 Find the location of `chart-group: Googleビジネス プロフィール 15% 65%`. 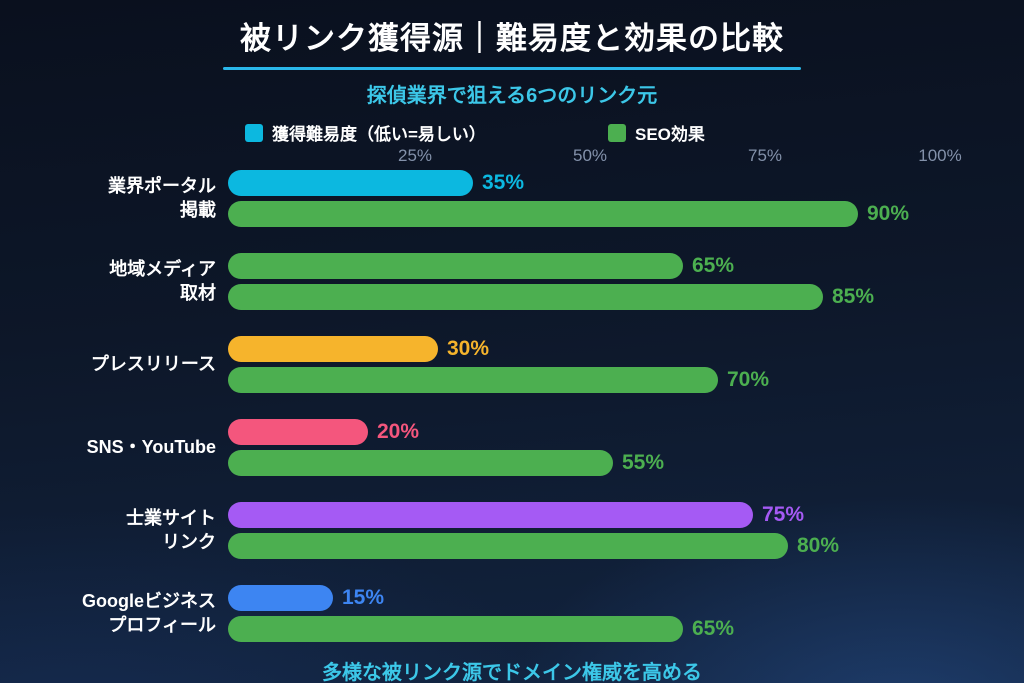

chart-group: Googleビジネス プロフィール 15% 65% is located at coordinates (512, 613).